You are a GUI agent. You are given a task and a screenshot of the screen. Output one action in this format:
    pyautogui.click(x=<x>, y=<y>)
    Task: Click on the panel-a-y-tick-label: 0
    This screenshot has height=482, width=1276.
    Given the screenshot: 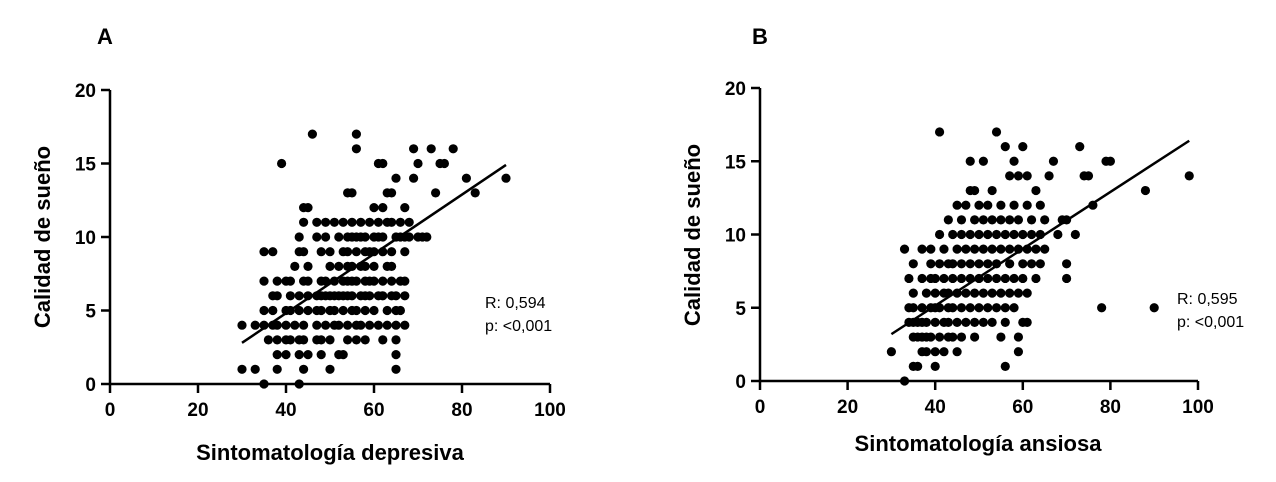 What is the action you would take?
    pyautogui.click(x=90, y=385)
    